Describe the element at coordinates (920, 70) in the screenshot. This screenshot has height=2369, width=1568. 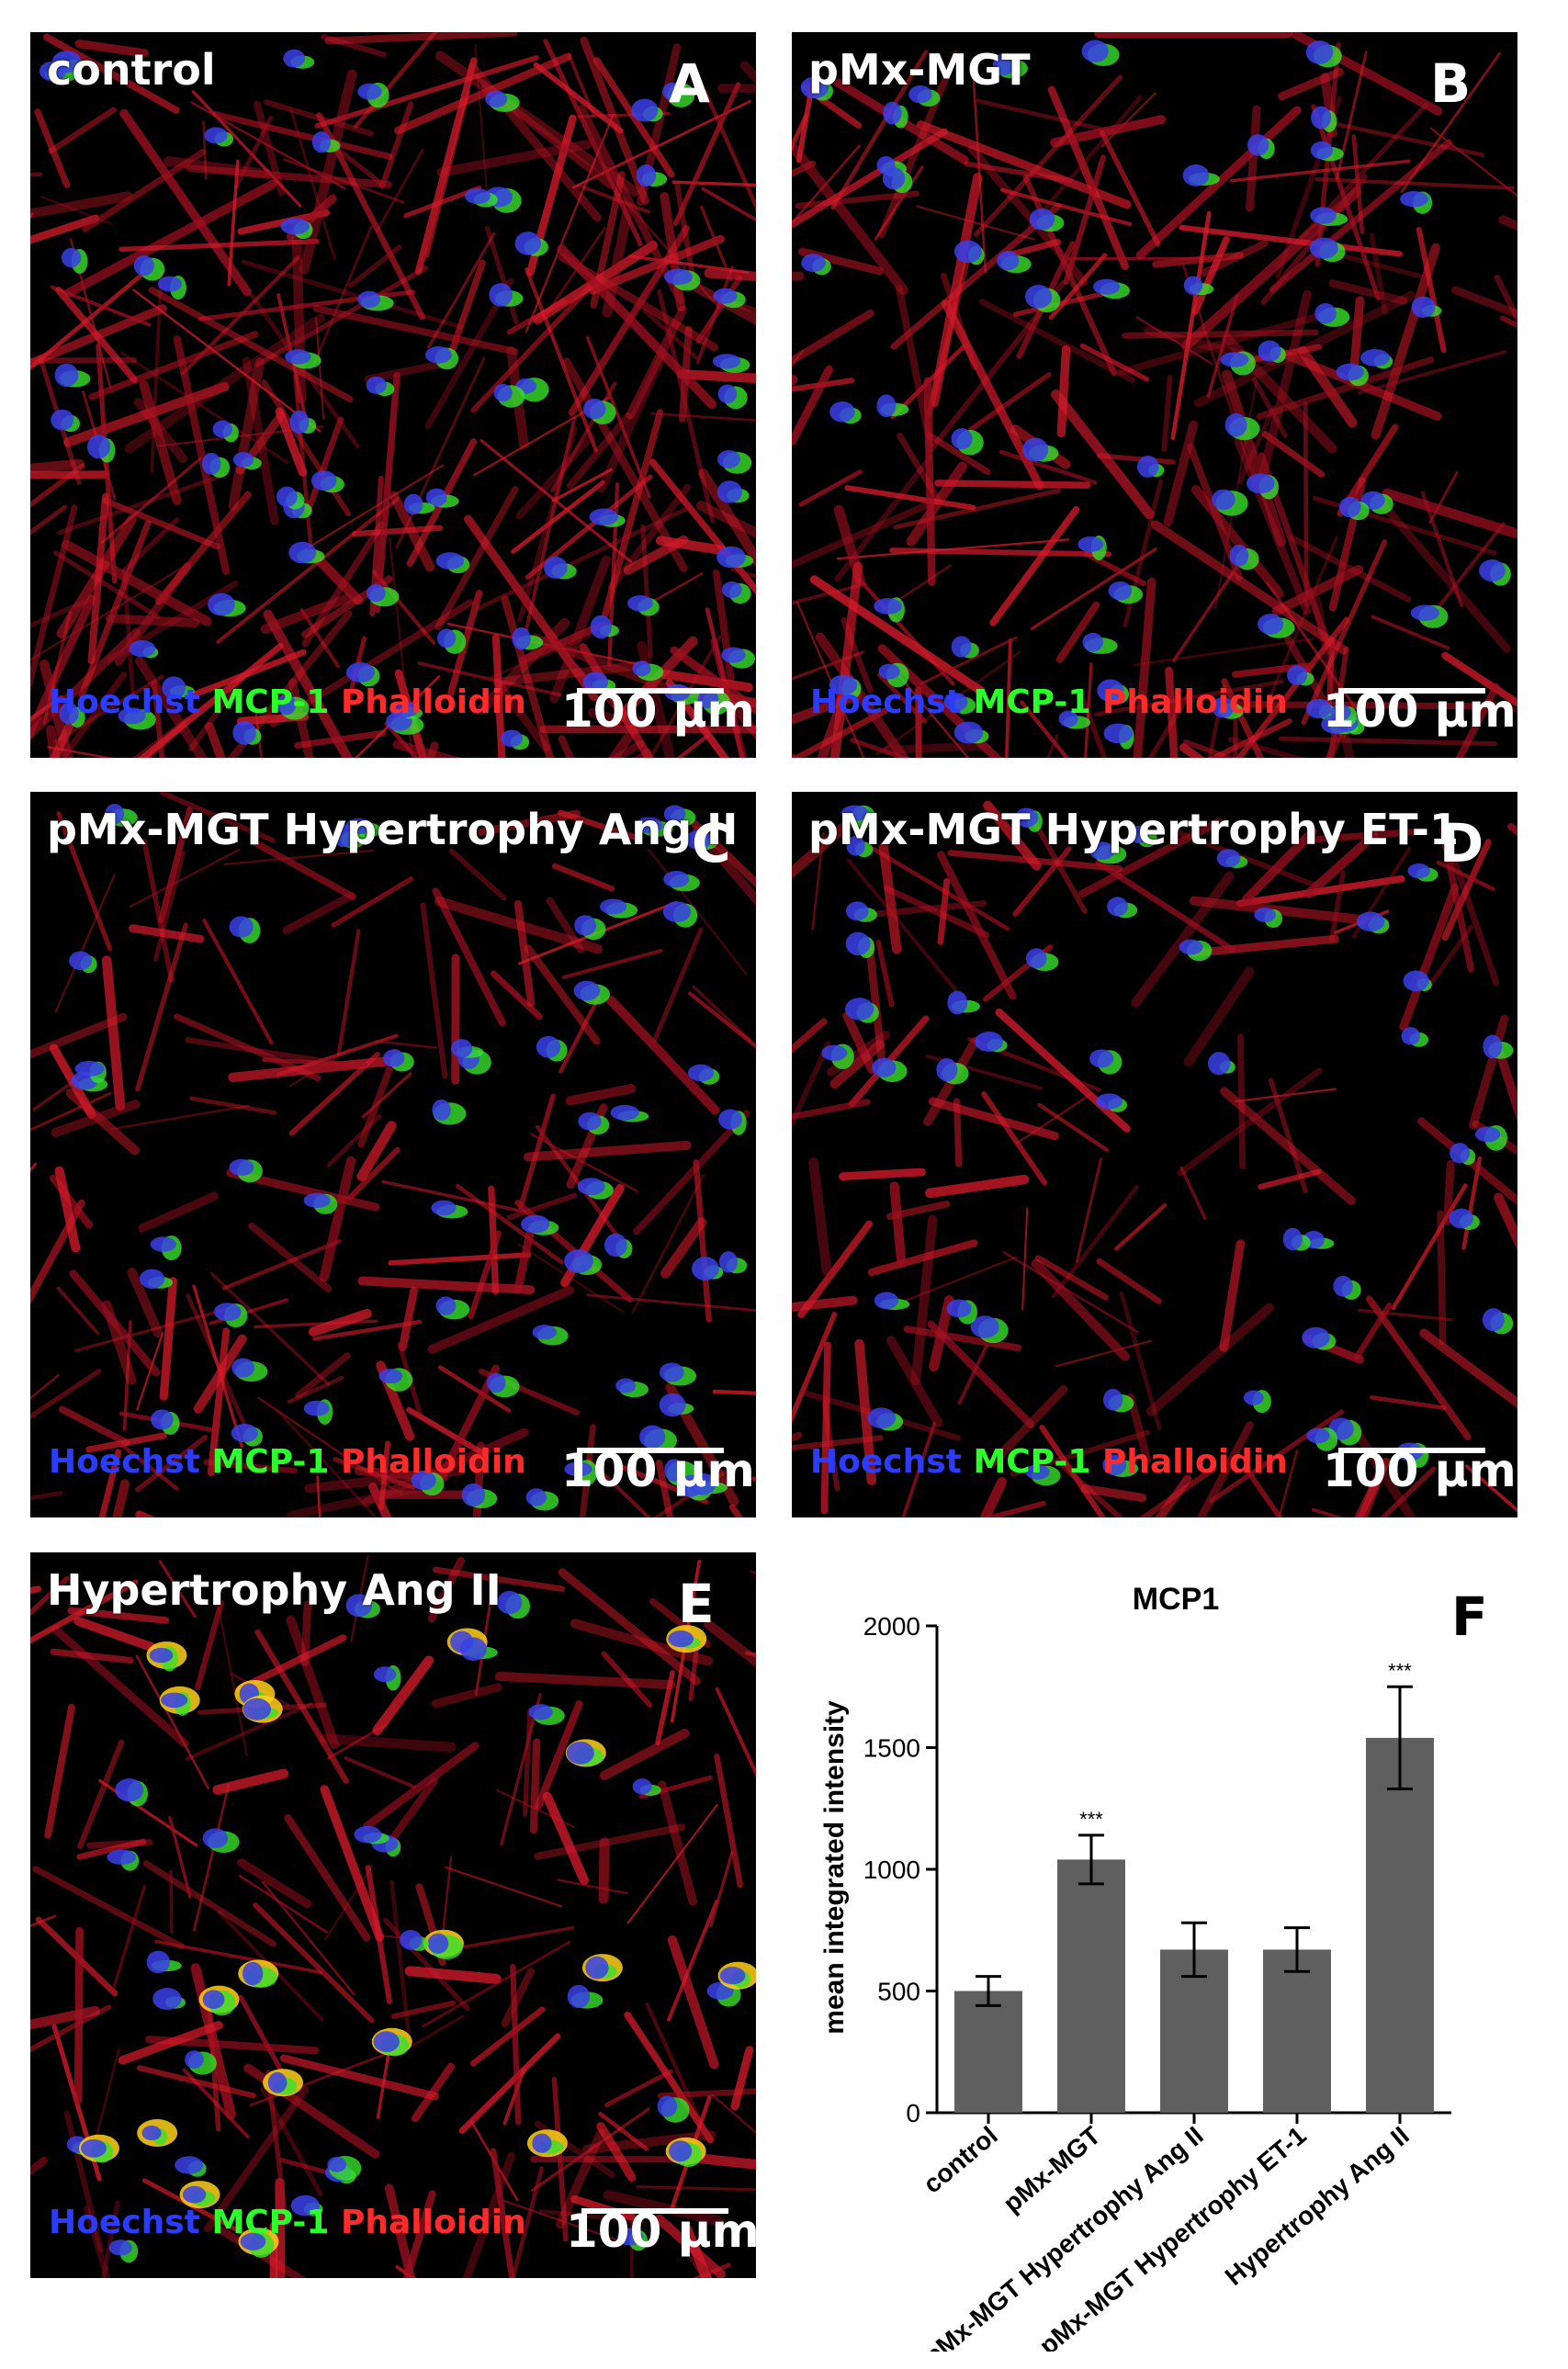
I see `panel-title: pMx-MGT` at that location.